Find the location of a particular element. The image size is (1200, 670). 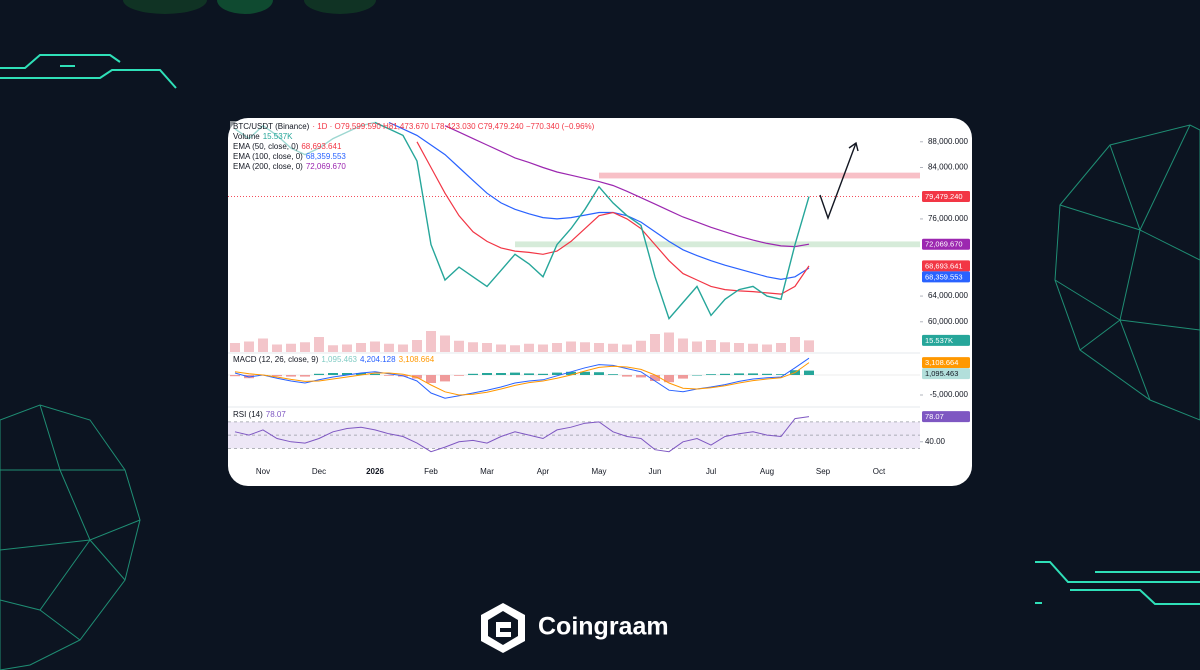

y-tick-label: 88,000.000 is located at coordinates (948, 141).